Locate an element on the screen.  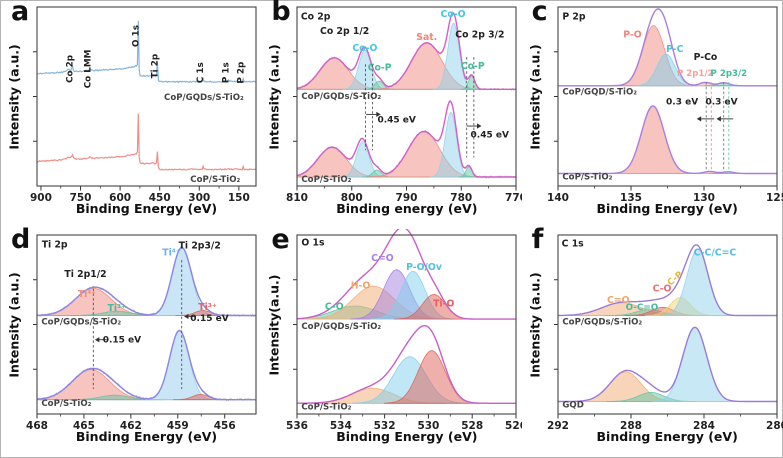
annotation-text: O-C=O is located at coordinates (641, 308).